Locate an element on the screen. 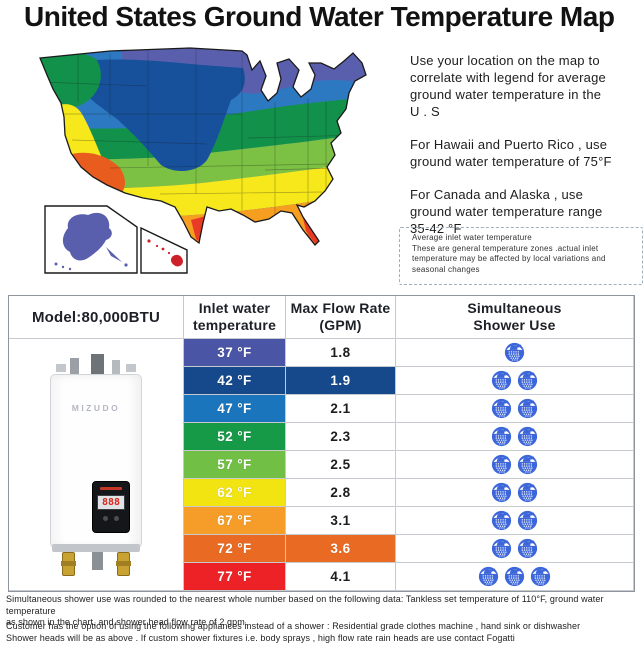 The width and height of the screenshot is (643, 646). vent-pipe-icon is located at coordinates (97, 364).